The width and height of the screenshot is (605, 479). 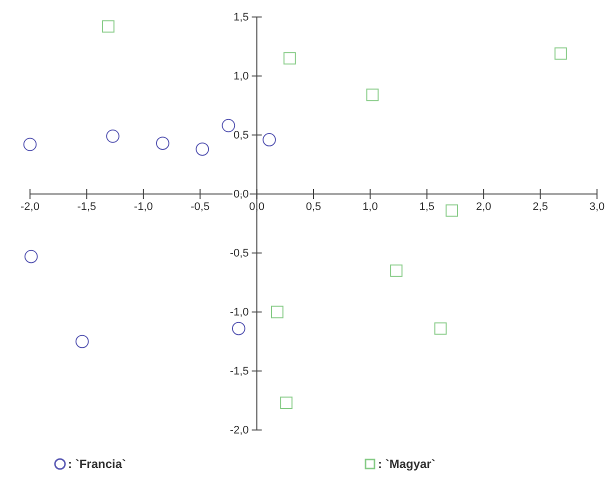 I want to click on x-tick-label: 1,0, so click(x=370, y=206).